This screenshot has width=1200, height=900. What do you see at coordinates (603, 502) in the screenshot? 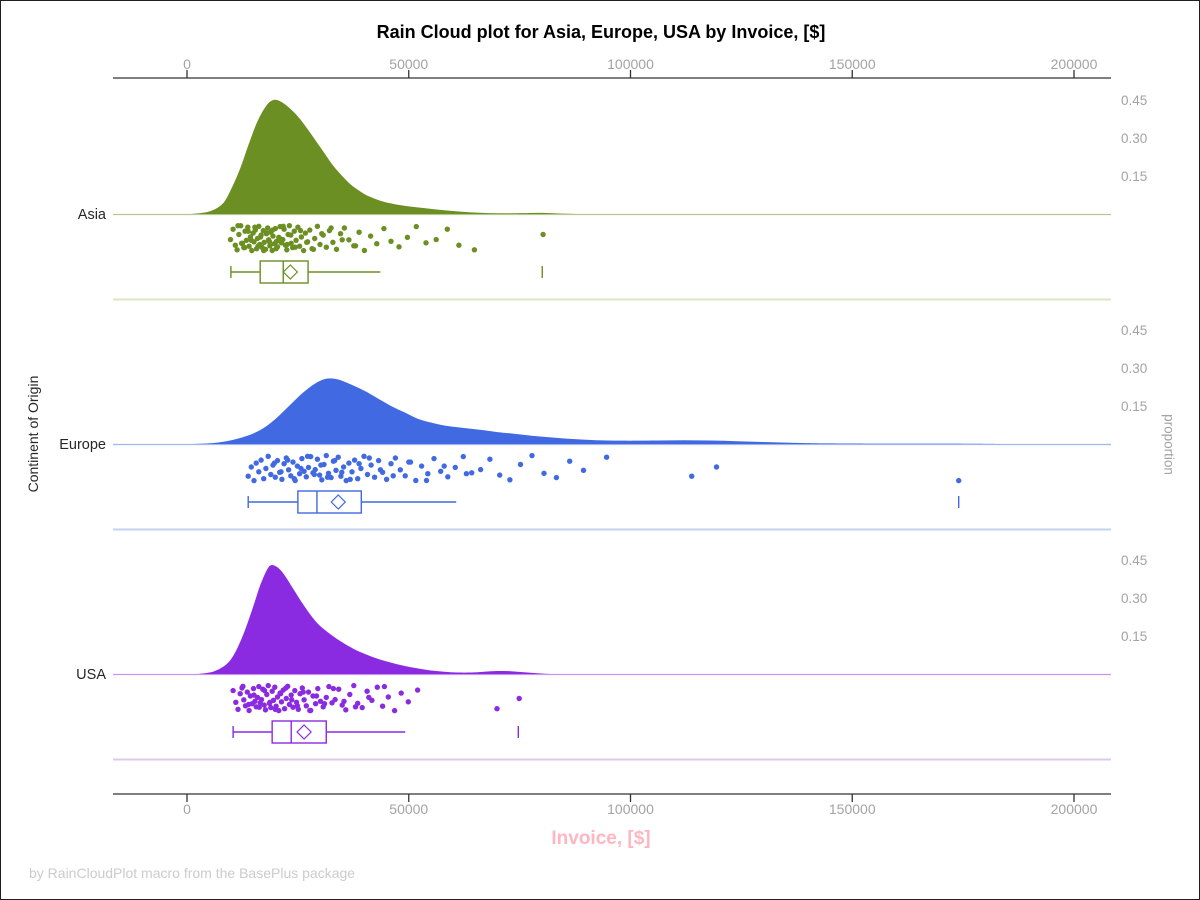
I see `box-plot-europe` at bounding box center [603, 502].